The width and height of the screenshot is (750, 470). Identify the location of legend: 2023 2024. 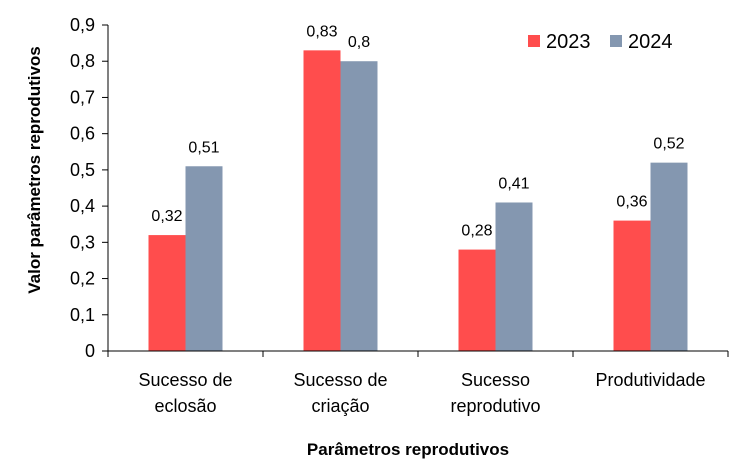
(600, 42).